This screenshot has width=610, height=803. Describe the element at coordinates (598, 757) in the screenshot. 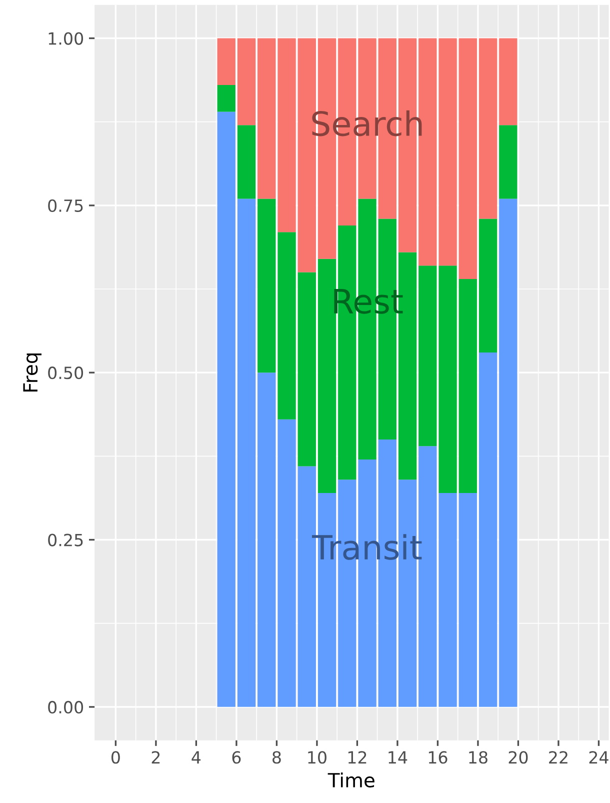

I see `x-tick-label: 24` at that location.